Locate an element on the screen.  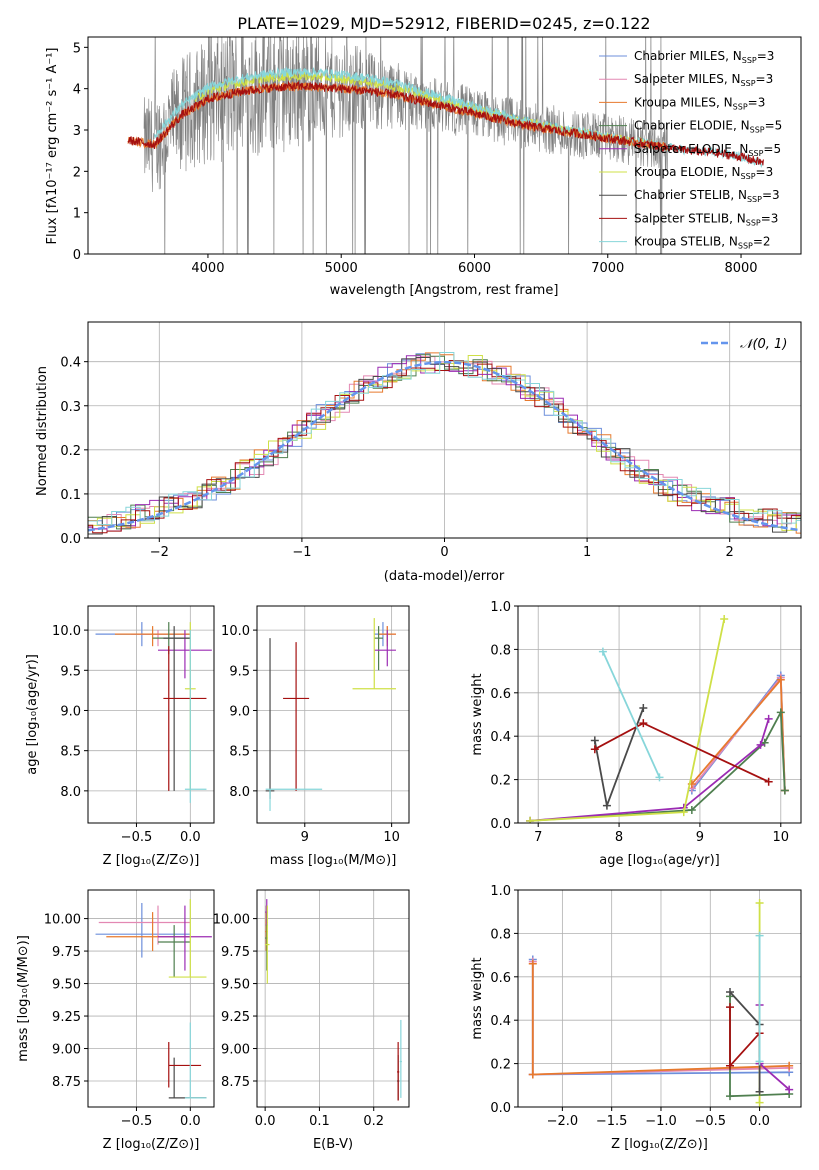
legend-label: Kroupa MILES, NSSP=3 is located at coordinates (699, 103).